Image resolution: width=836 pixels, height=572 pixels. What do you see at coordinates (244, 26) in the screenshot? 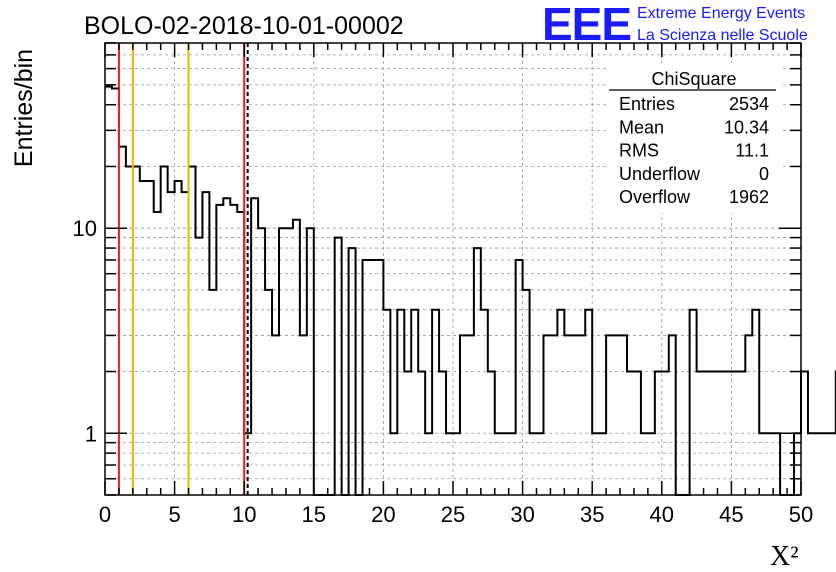
I see `chart-title: BOLO-02-2018-10-01-00002` at bounding box center [244, 26].